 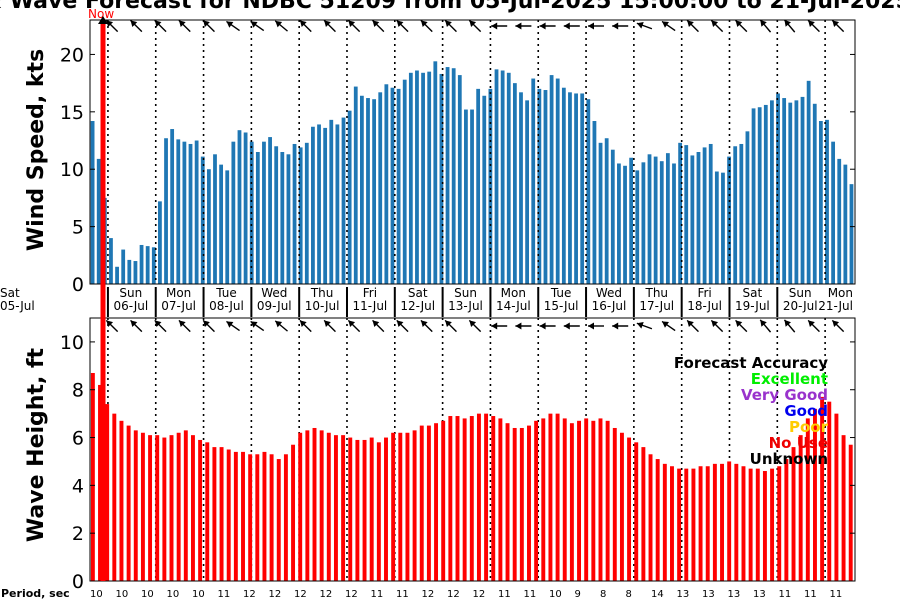 What do you see at coordinates (17, 306) in the screenshot?
I see `date-label: 05-Jul` at bounding box center [17, 306].